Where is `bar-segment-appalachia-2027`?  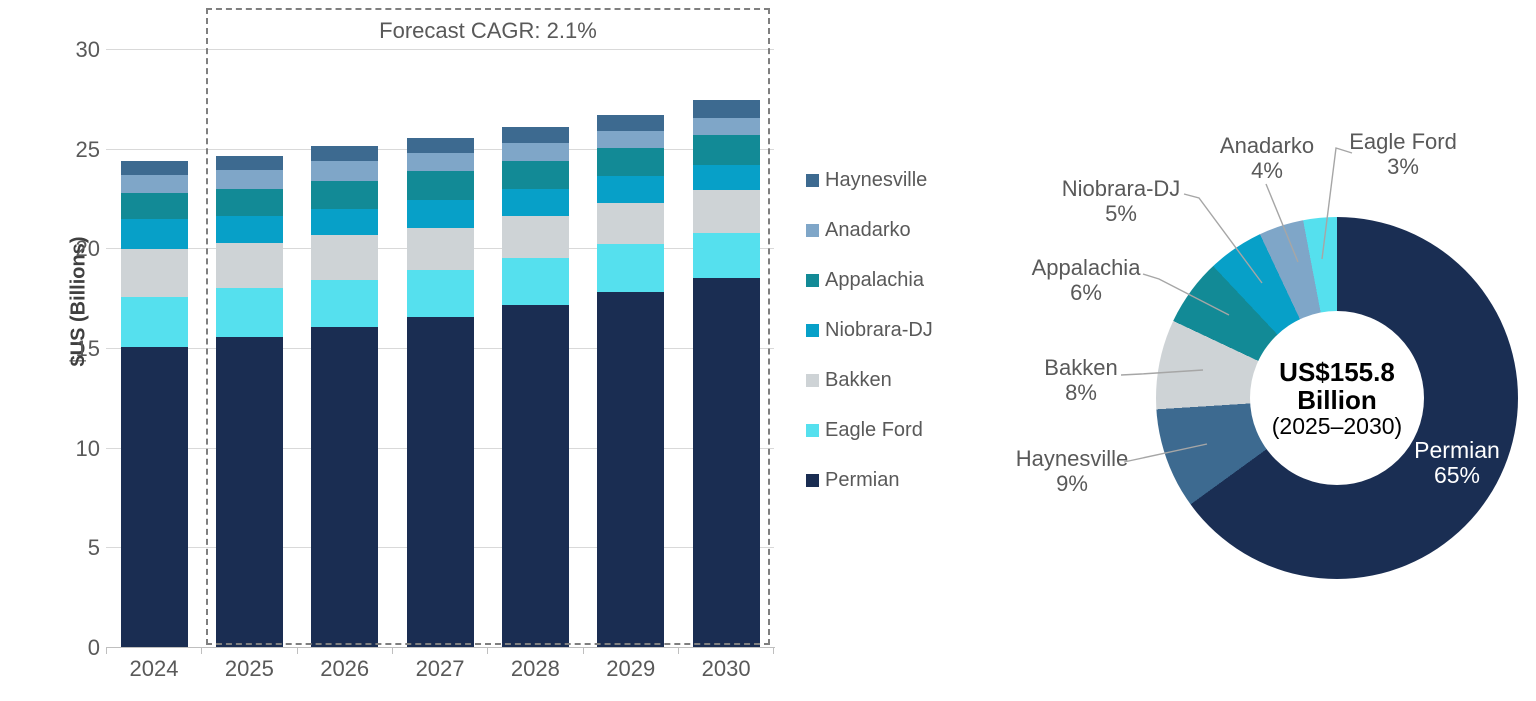 bar-segment-appalachia-2027 is located at coordinates (440, 185).